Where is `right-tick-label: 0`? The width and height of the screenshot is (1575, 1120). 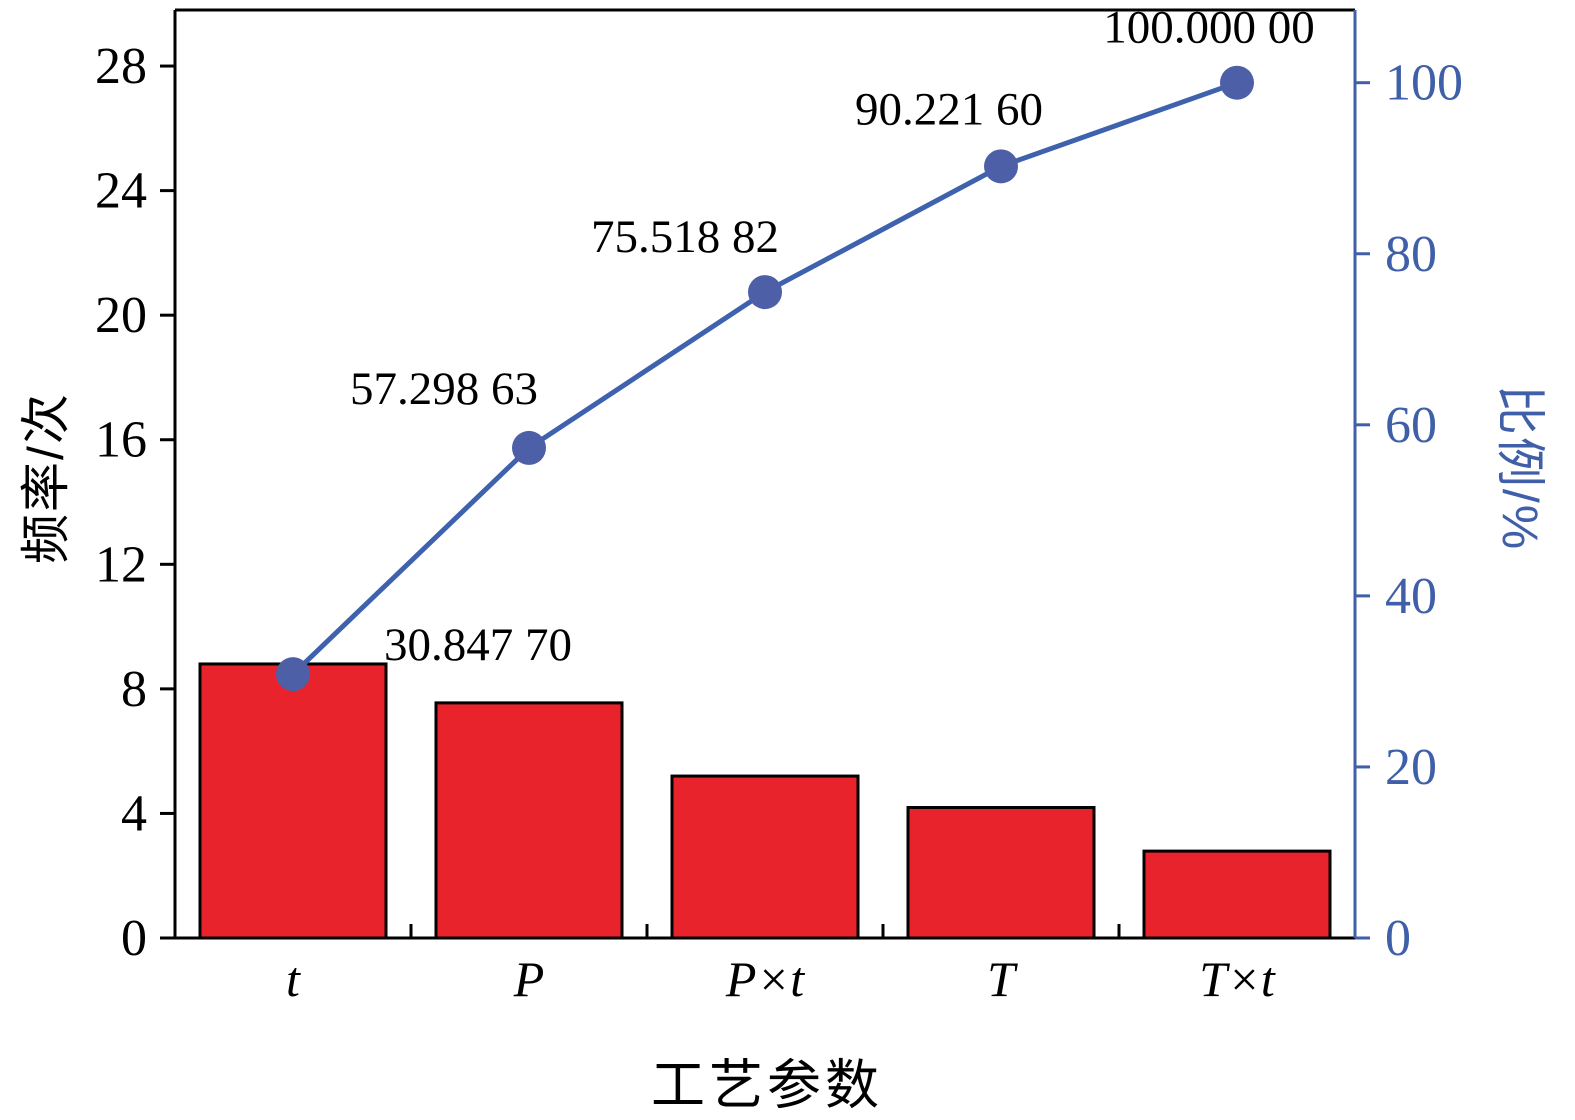
right-tick-label: 0 is located at coordinates (1398, 938).